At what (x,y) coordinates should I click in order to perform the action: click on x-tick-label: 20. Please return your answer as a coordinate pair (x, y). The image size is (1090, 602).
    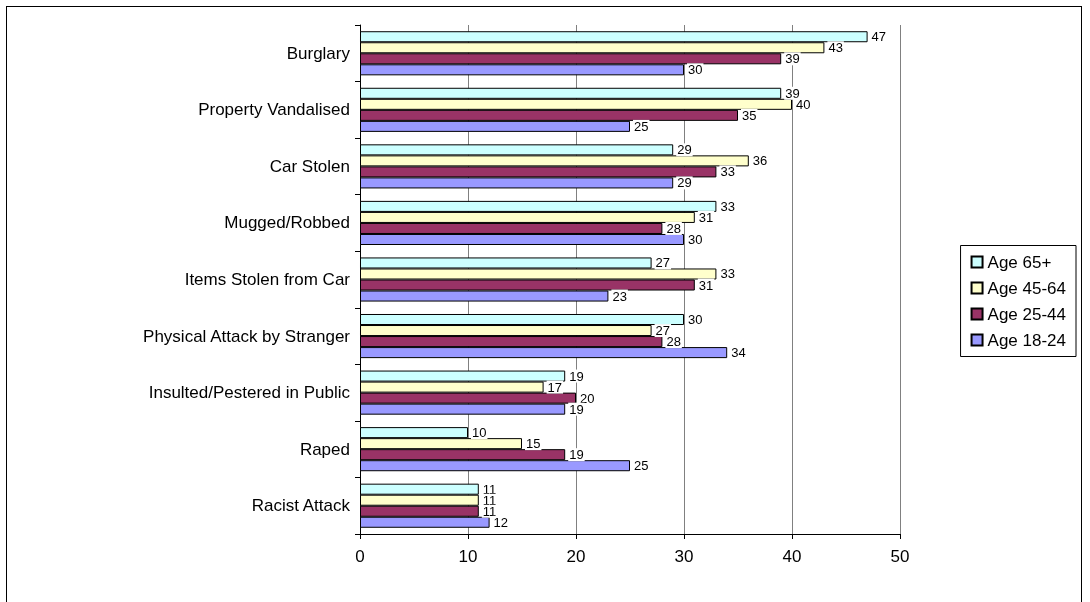
    Looking at the image, I should click on (576, 556).